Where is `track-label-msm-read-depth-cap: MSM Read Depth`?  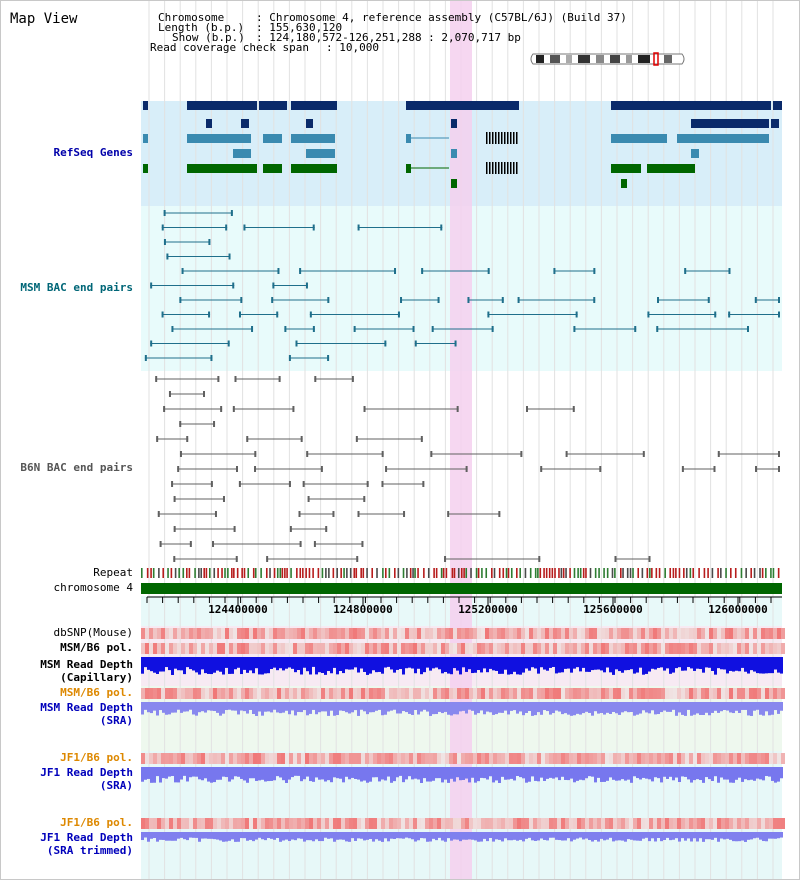 track-label-msm-read-depth-cap: MSM Read Depth is located at coordinates (86, 664).